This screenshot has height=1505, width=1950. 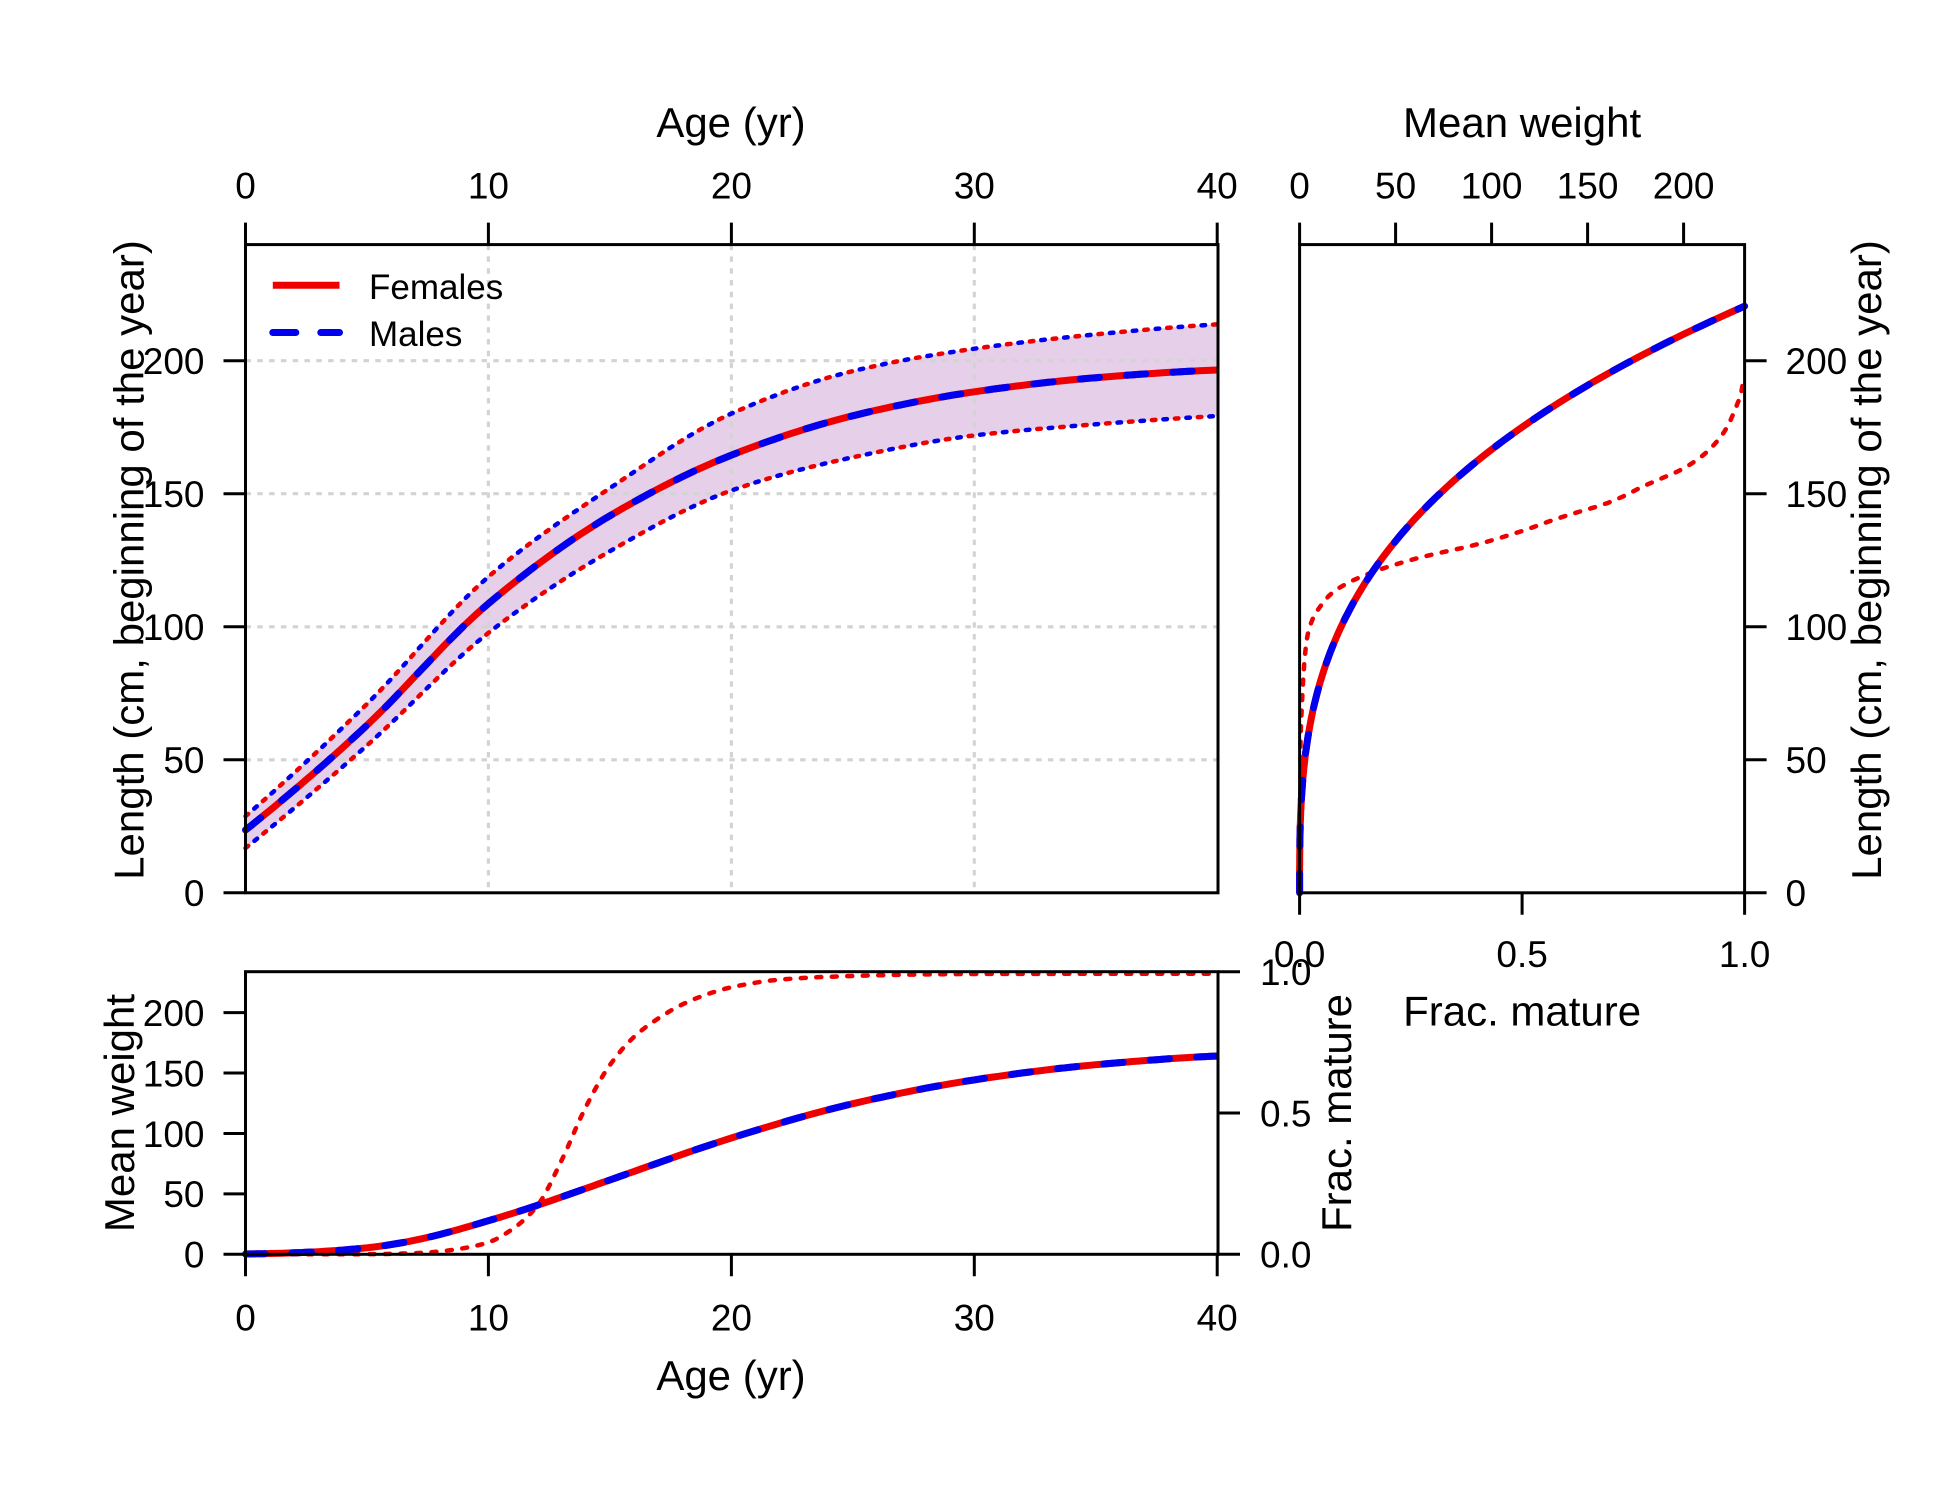 I want to click on svg-text: Females, so click(x=436, y=287).